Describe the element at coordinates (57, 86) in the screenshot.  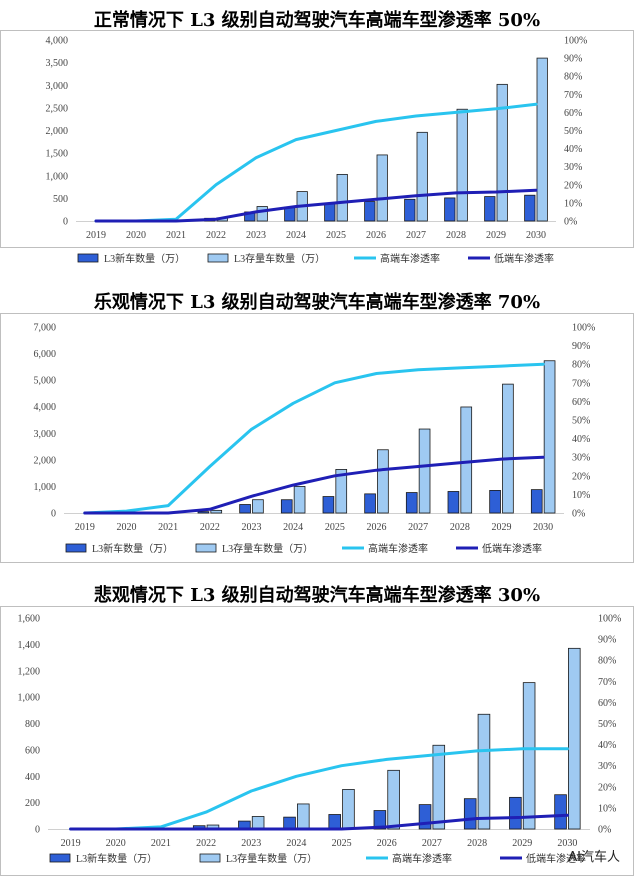
I see `y-tick-label: 3,000` at that location.